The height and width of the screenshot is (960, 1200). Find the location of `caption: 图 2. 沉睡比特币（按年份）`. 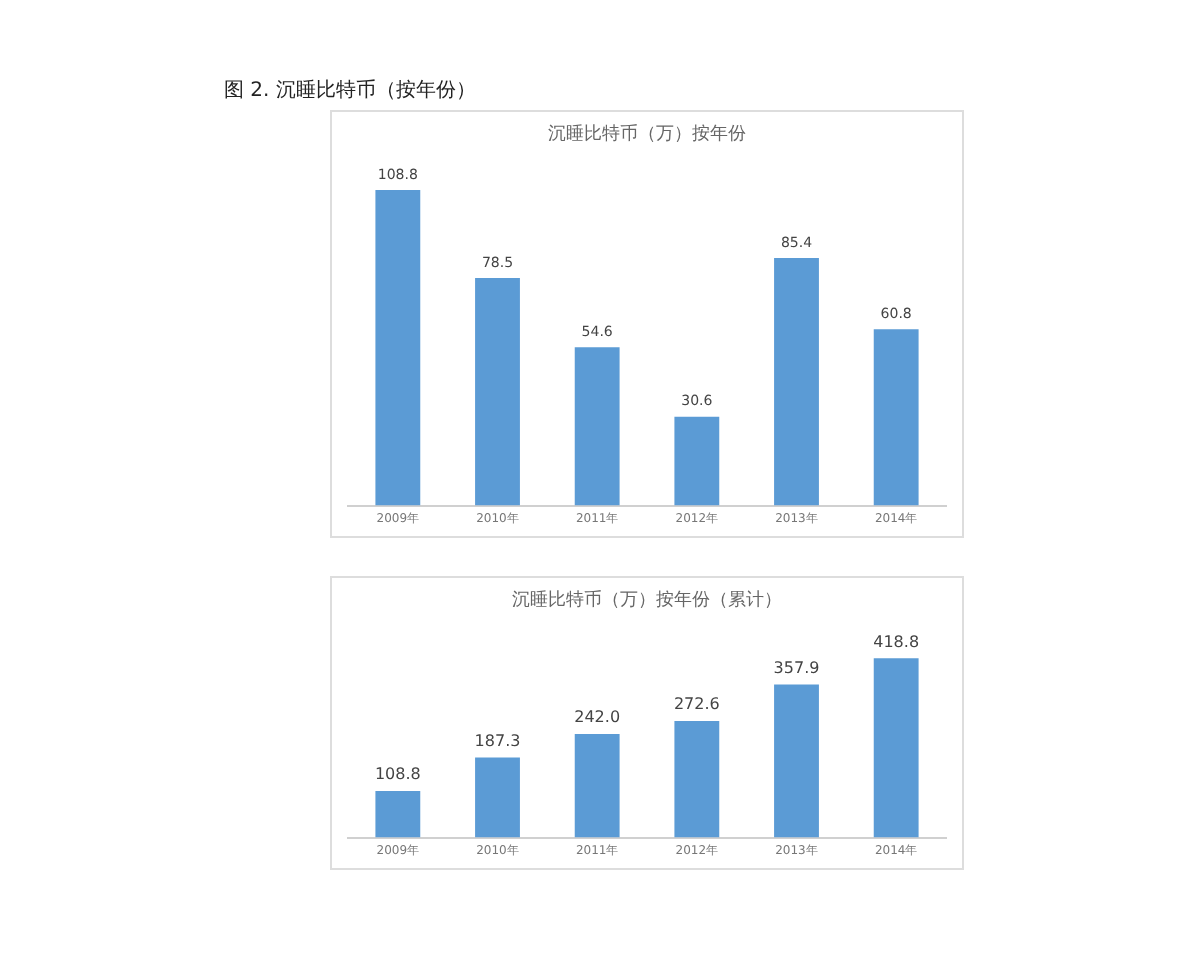

caption: 图 2. 沉睡比特币（按年份） is located at coordinates (350, 90).